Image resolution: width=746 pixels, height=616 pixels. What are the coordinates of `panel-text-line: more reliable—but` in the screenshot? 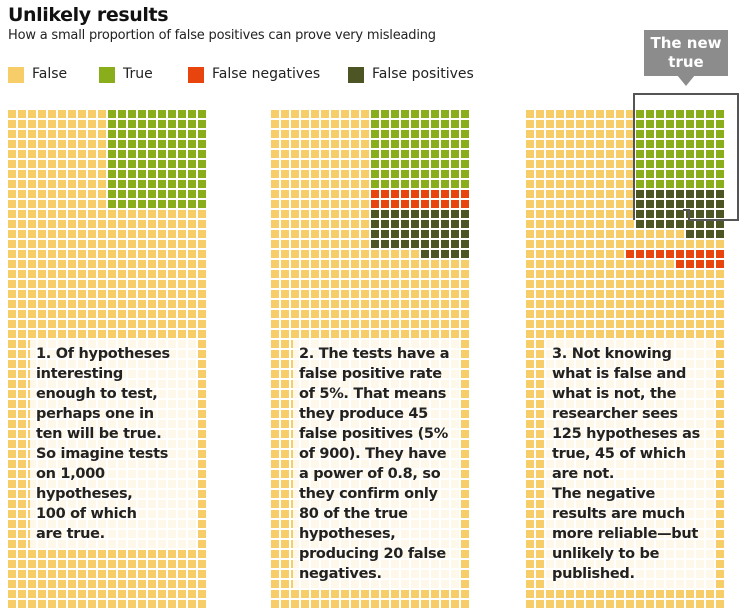 It's located at (625, 534).